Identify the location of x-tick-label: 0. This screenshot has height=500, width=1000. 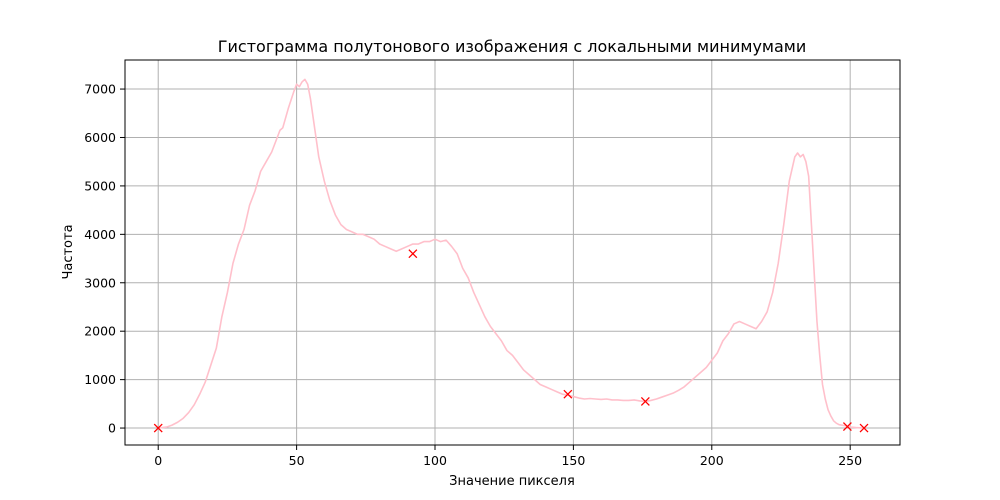
(158, 460).